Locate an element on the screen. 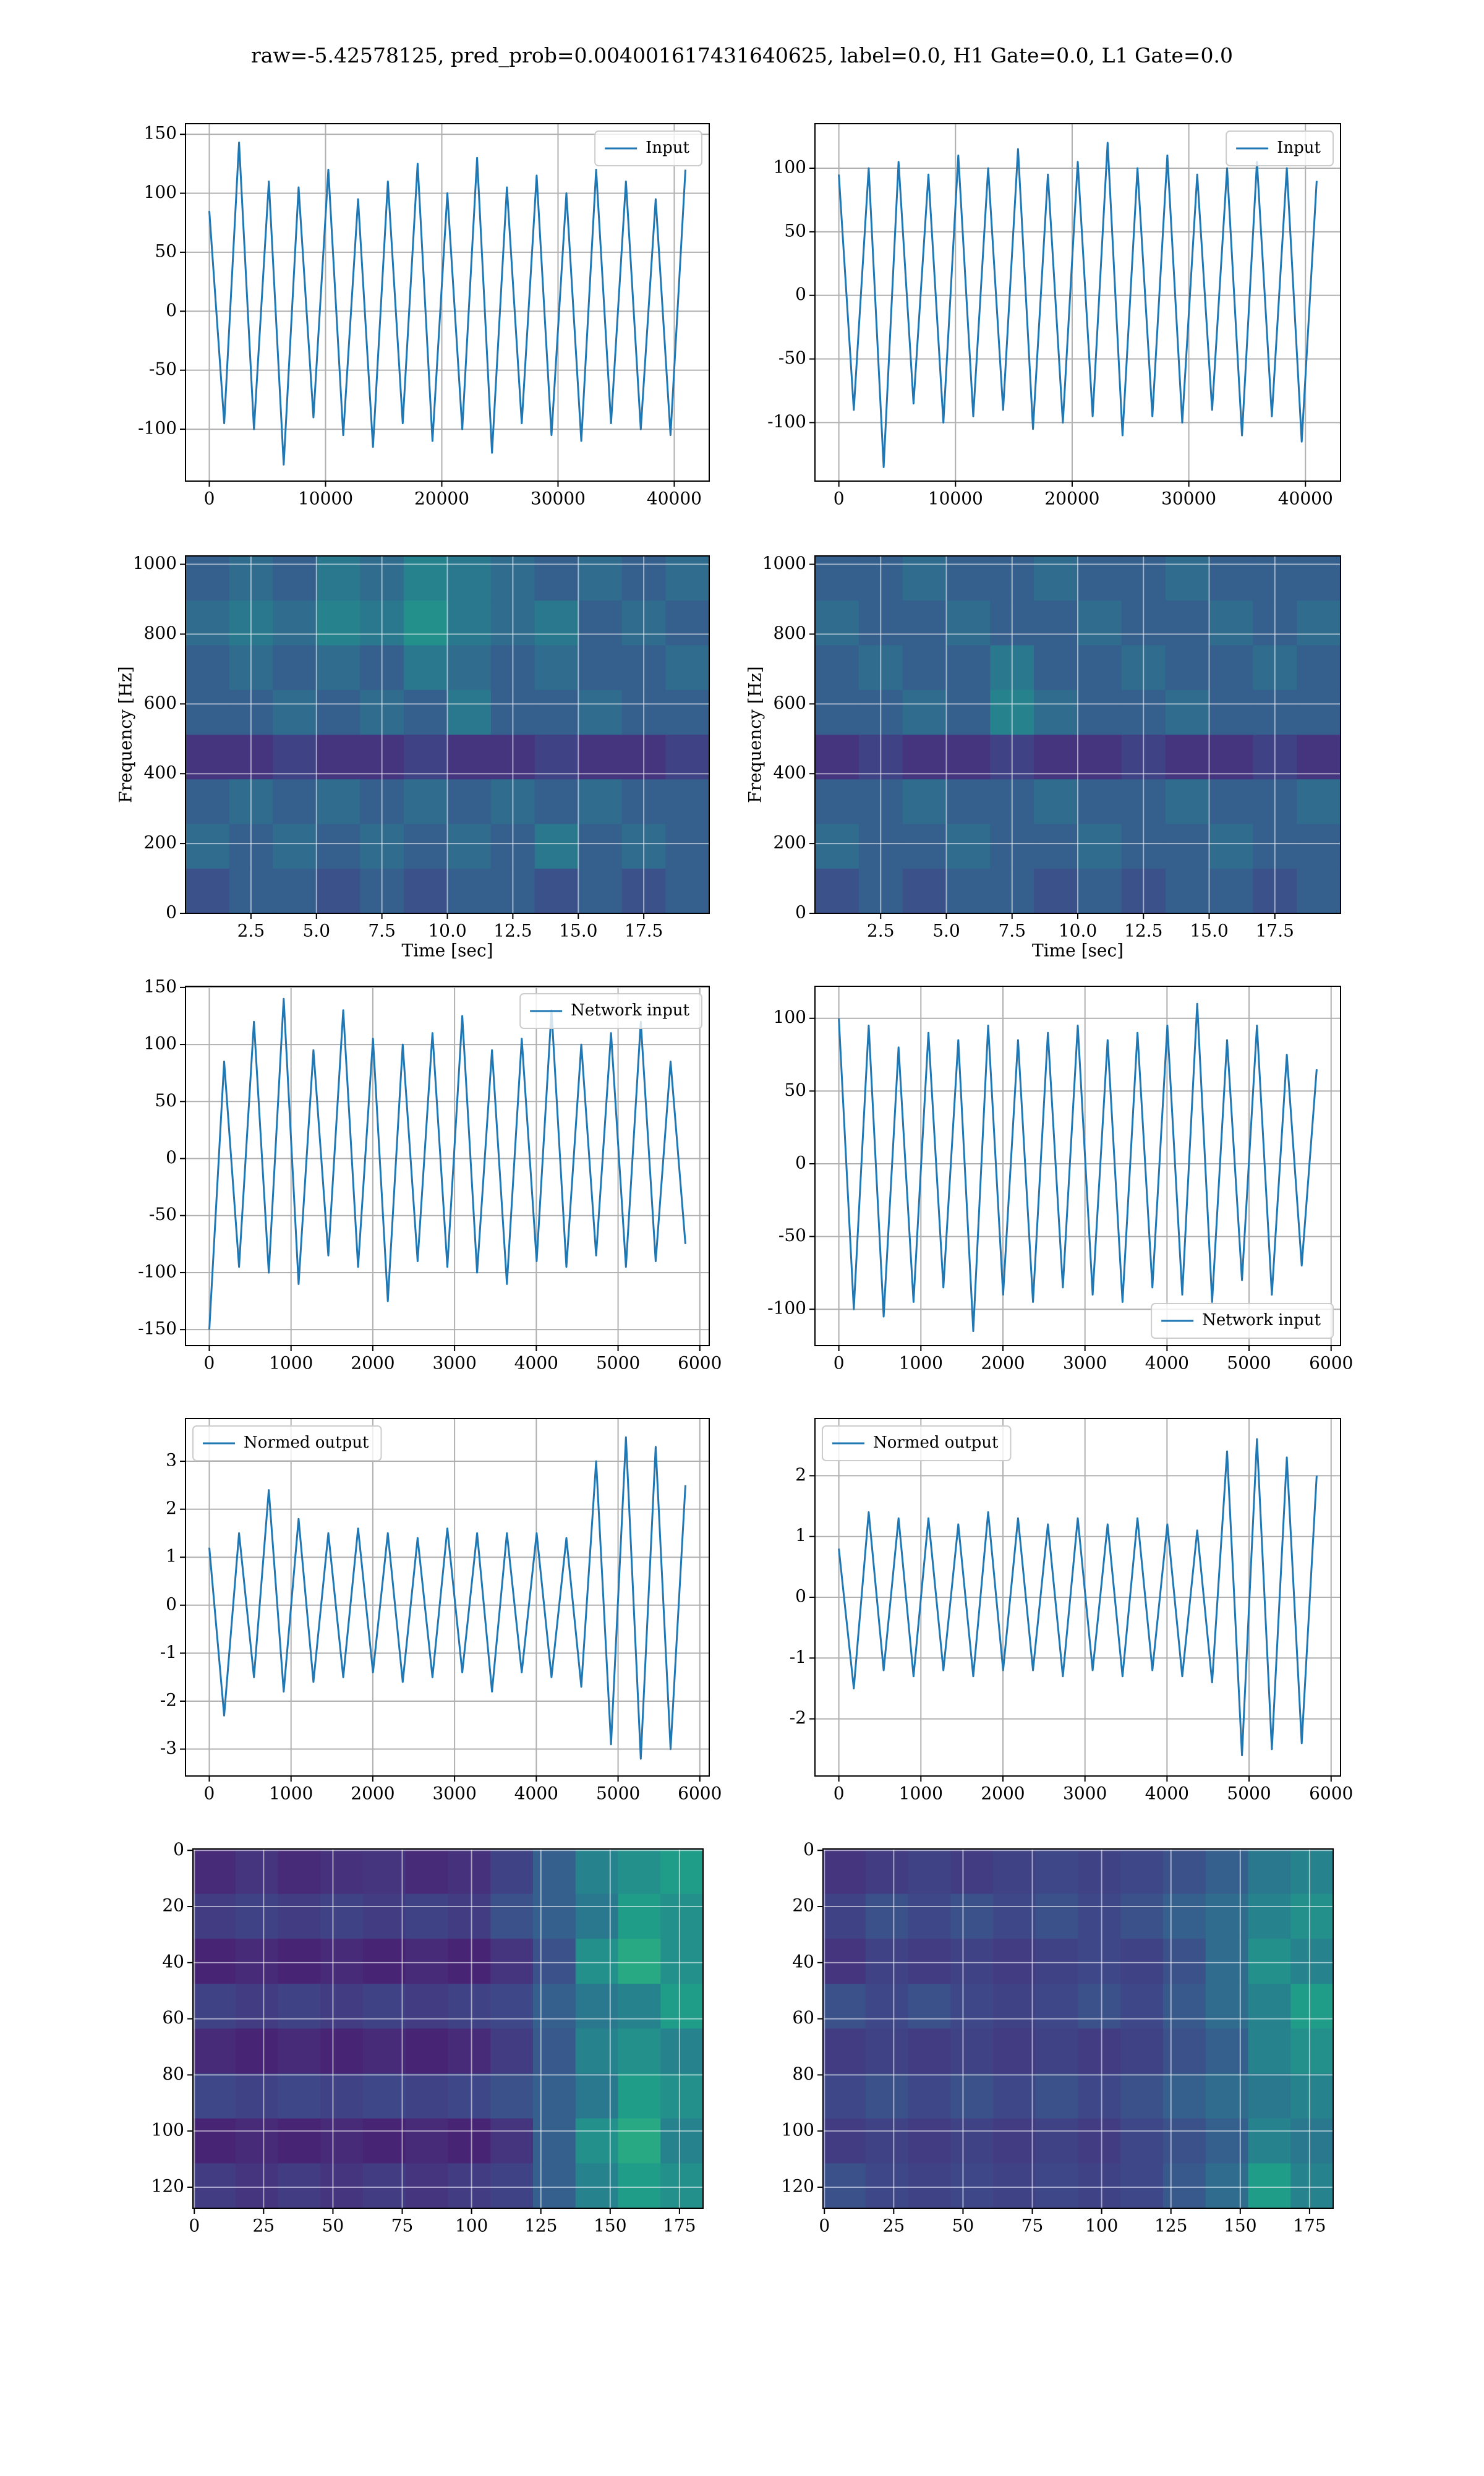  x-tick-label: 50 is located at coordinates (333, 2226).